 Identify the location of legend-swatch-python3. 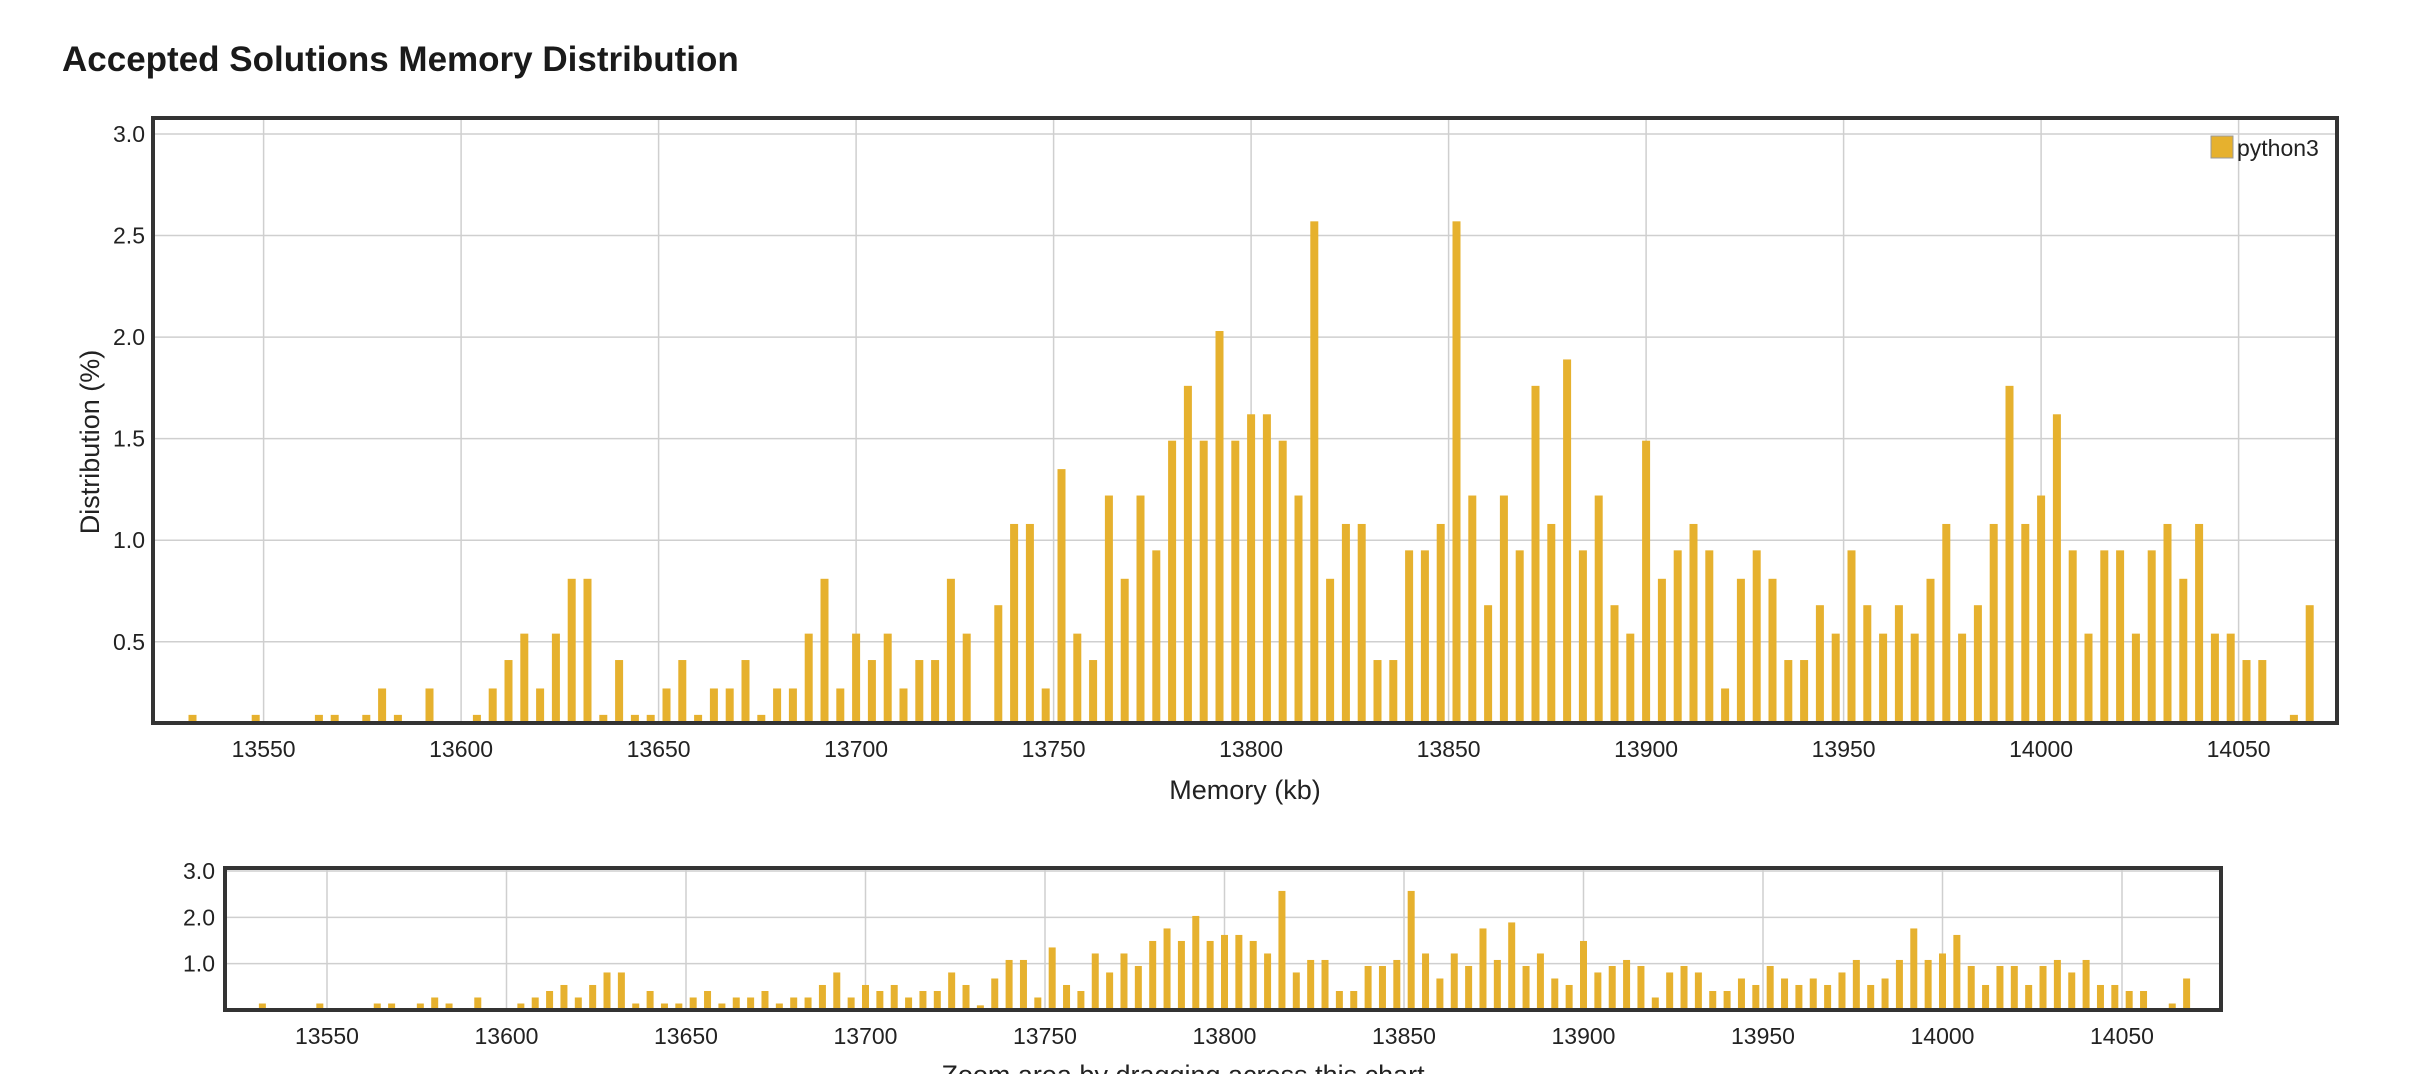
(2222, 147).